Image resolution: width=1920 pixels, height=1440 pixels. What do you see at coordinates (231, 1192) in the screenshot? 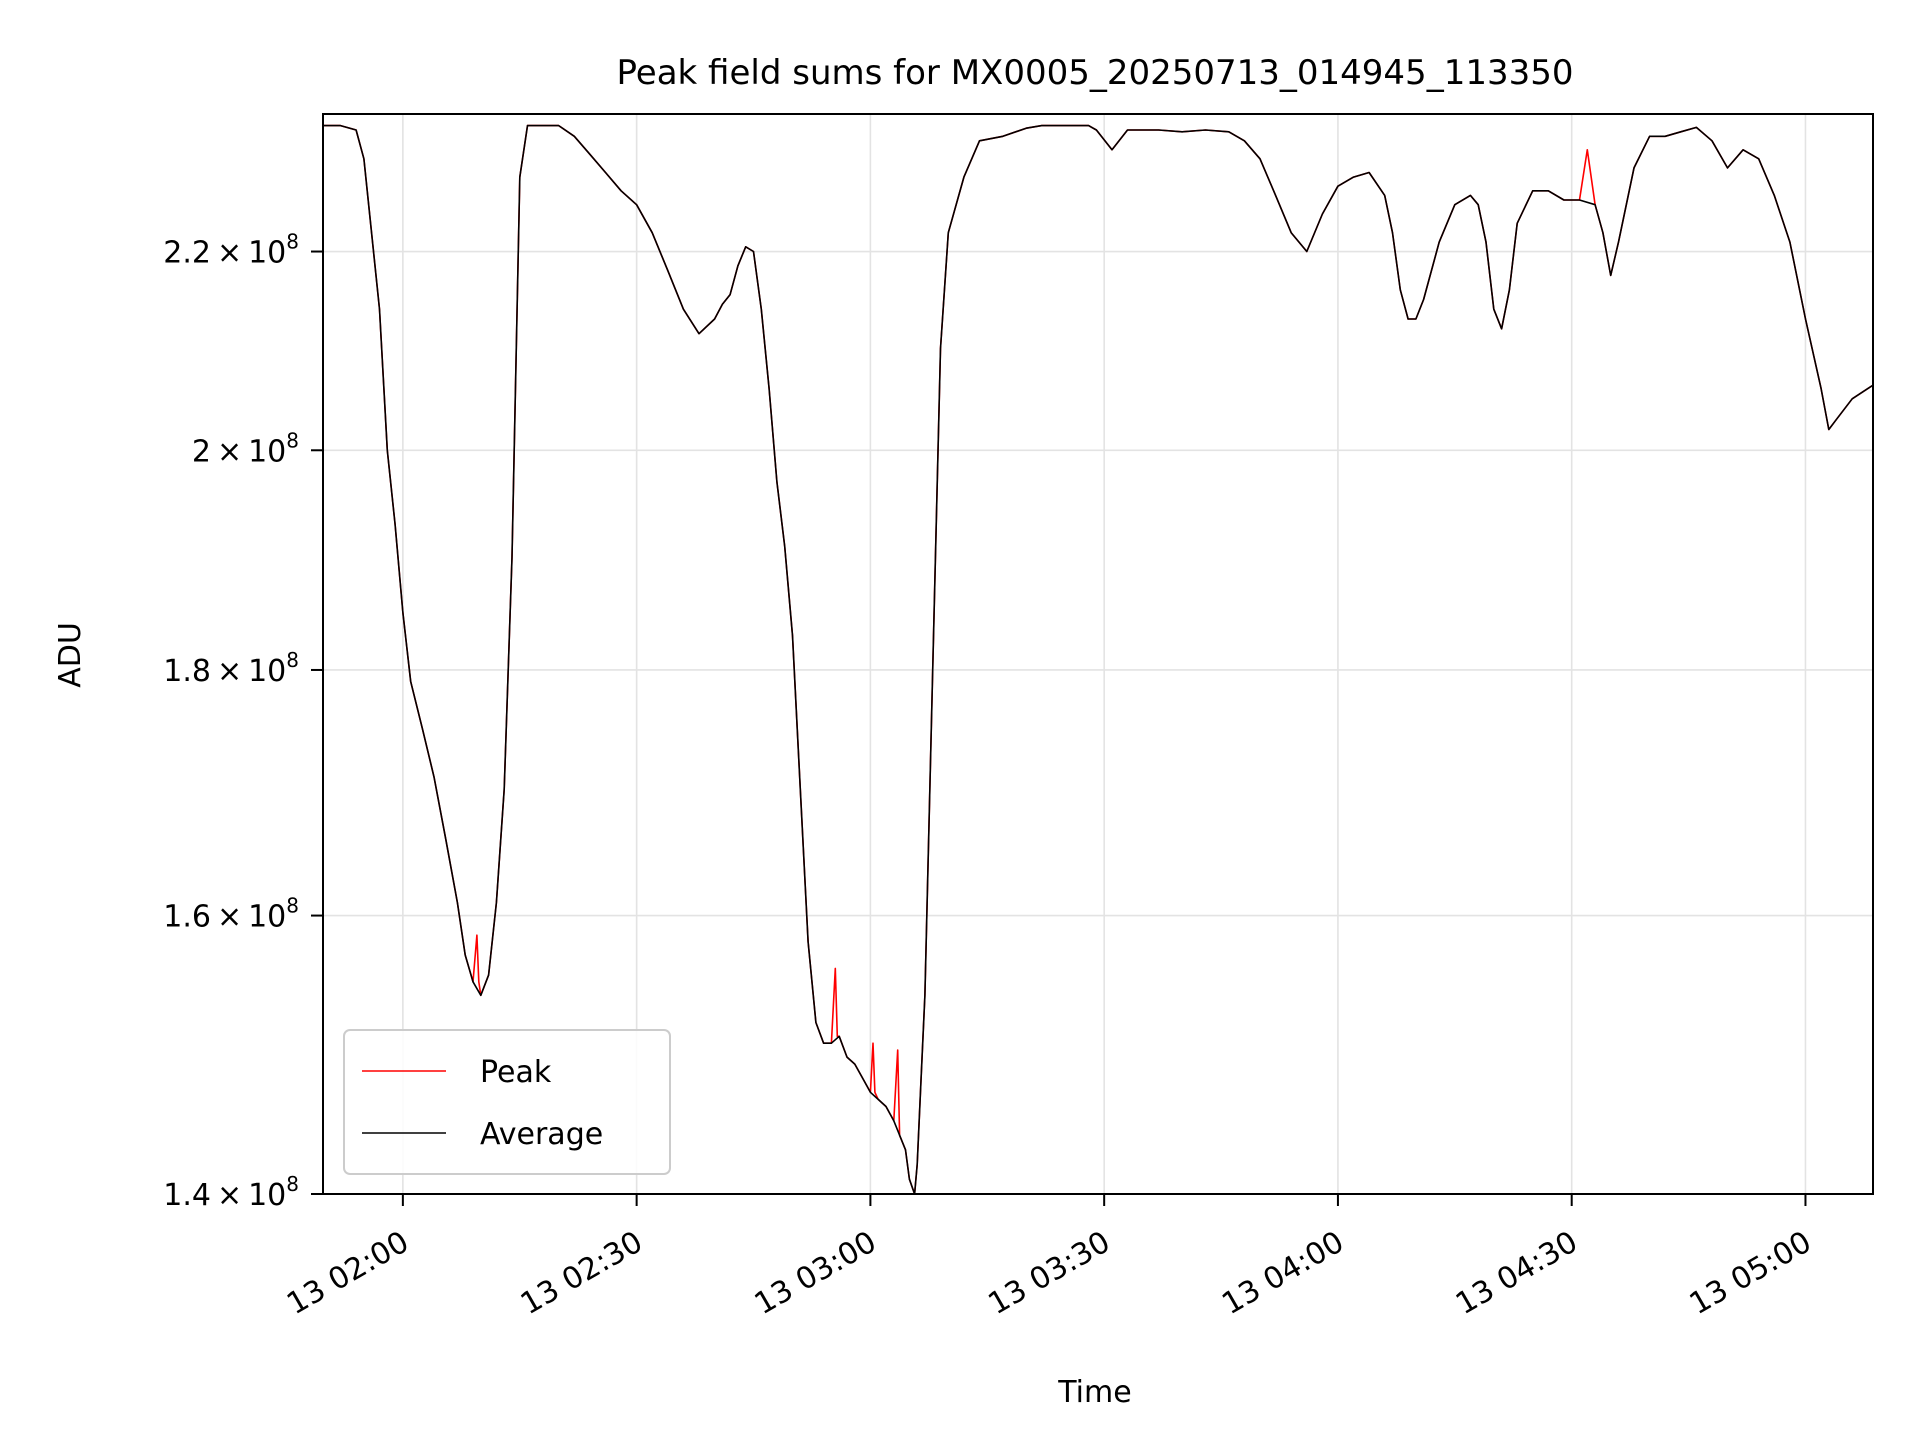
I see `y-tick-label: 1.4 × 10⁸` at bounding box center [231, 1192].